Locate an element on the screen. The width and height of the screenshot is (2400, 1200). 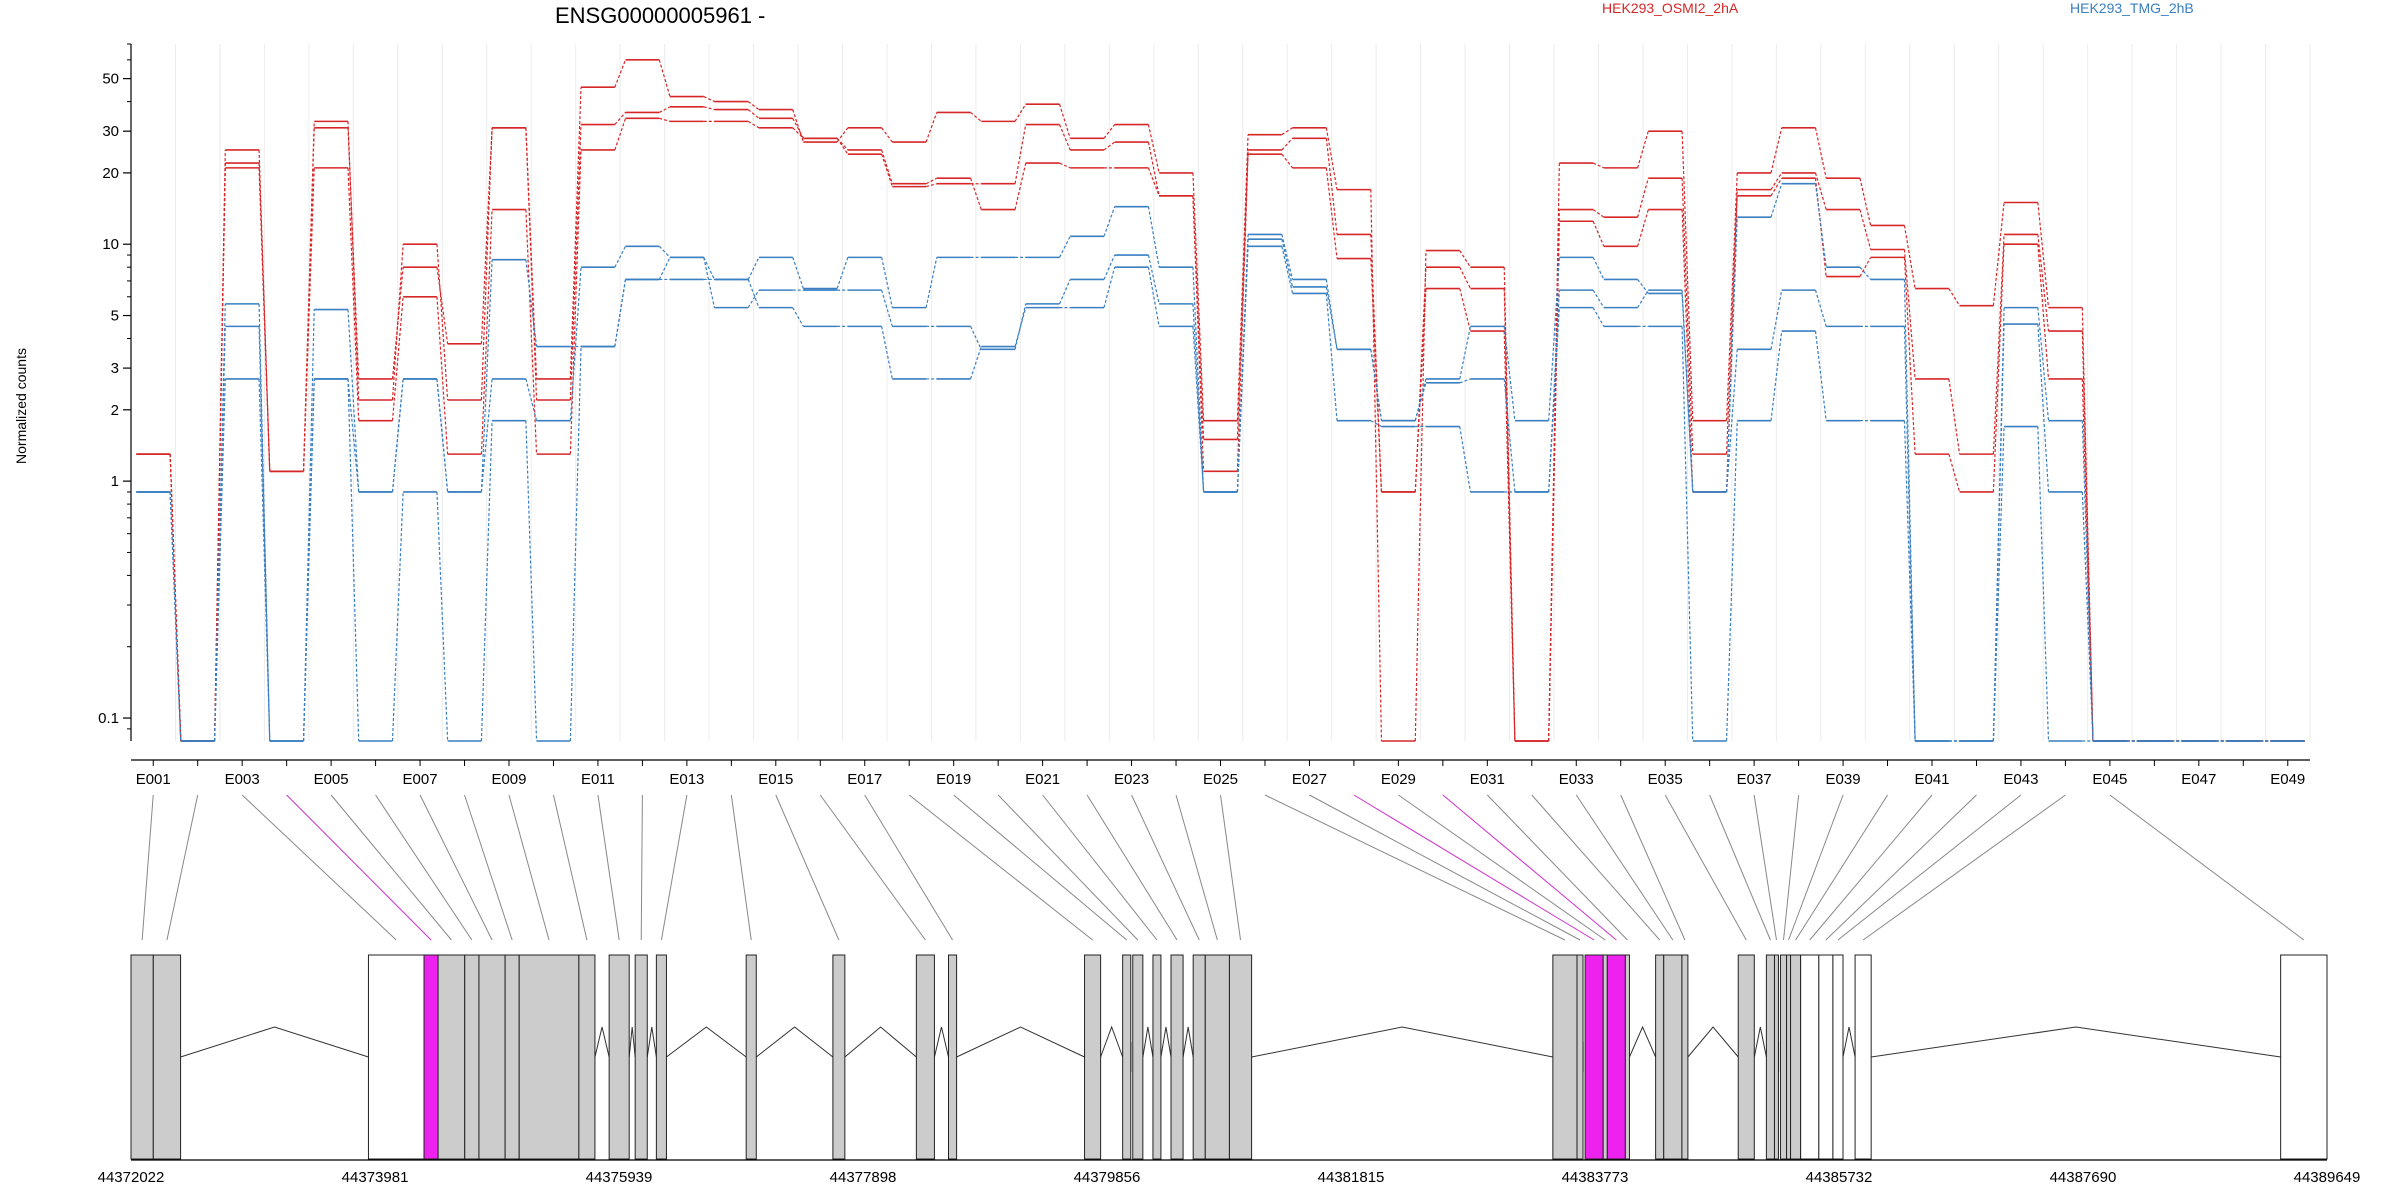
bin-label: E003 is located at coordinates (242, 779).